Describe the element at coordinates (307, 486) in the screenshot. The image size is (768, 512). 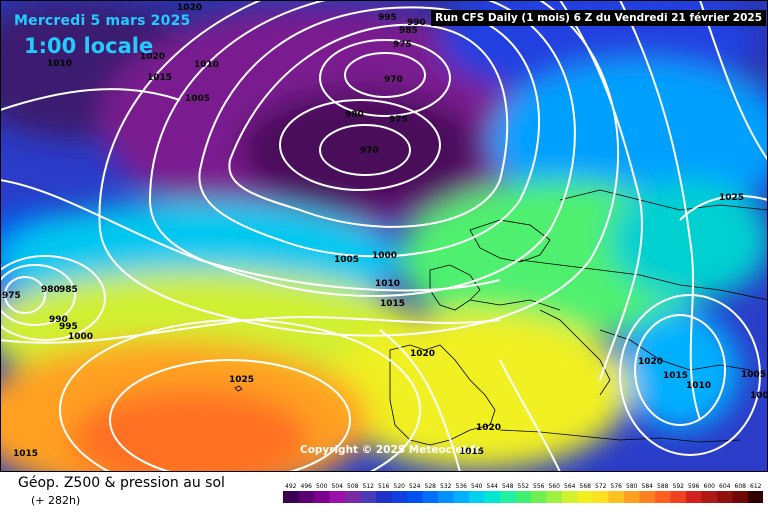
I see `colorbar-tick-label: 496` at that location.